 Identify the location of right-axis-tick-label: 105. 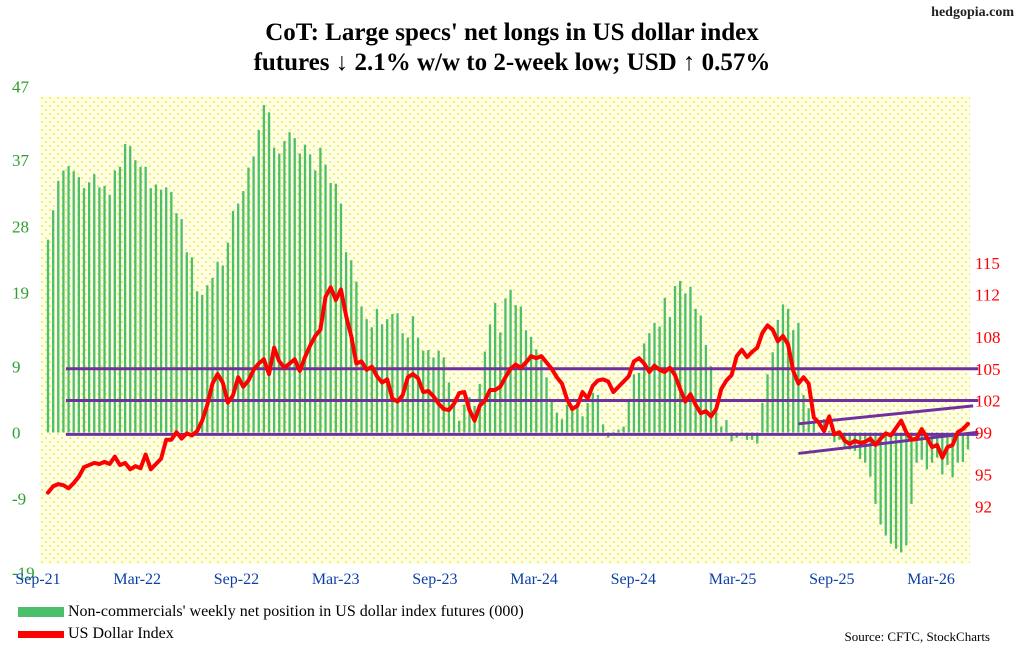
(988, 369).